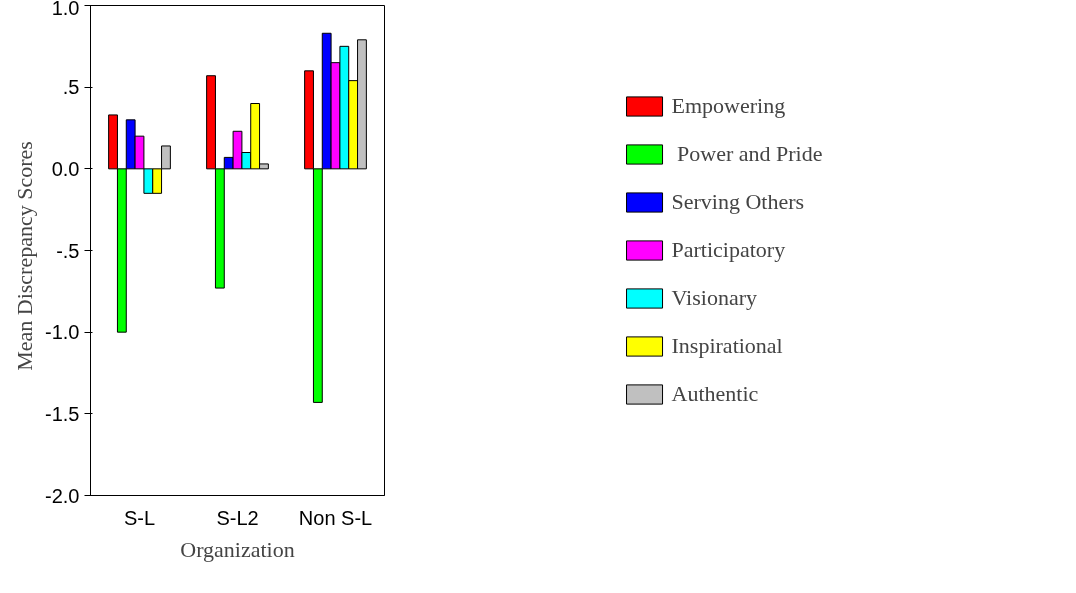 The width and height of the screenshot is (1076, 593). What do you see at coordinates (68, 250) in the screenshot?
I see `y-tick-label: -.5` at bounding box center [68, 250].